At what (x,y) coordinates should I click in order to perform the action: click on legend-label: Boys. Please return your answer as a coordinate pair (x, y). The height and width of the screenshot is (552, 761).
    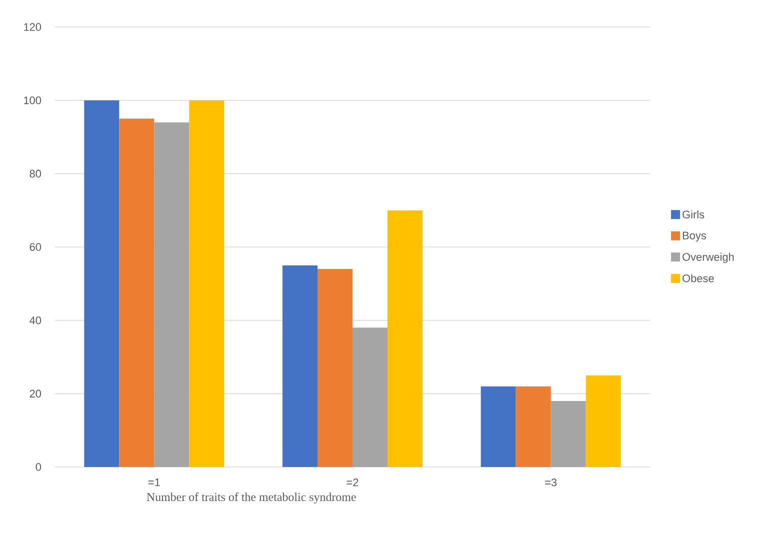
    Looking at the image, I should click on (694, 237).